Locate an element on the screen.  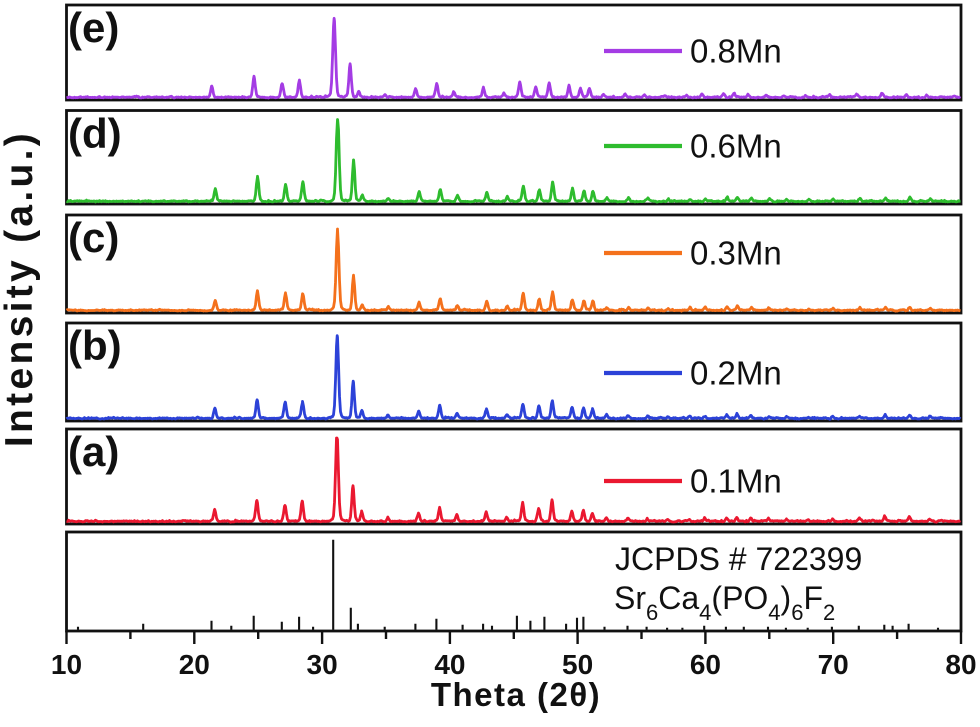
svg-text: JCPDS # 722399 is located at coordinates (738, 559).